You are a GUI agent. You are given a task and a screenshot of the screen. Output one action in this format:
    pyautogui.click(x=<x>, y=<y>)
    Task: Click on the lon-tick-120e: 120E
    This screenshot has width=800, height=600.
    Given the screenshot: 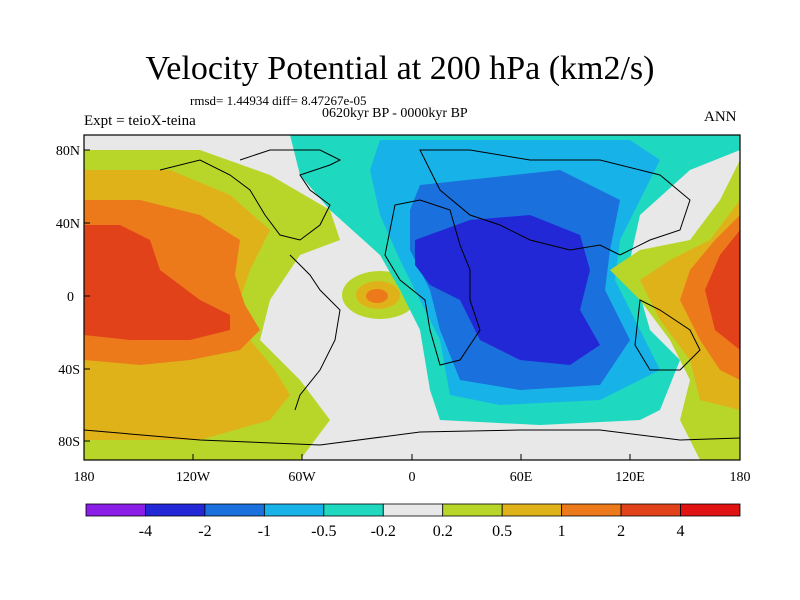 What is the action you would take?
    pyautogui.click(x=630, y=469)
    